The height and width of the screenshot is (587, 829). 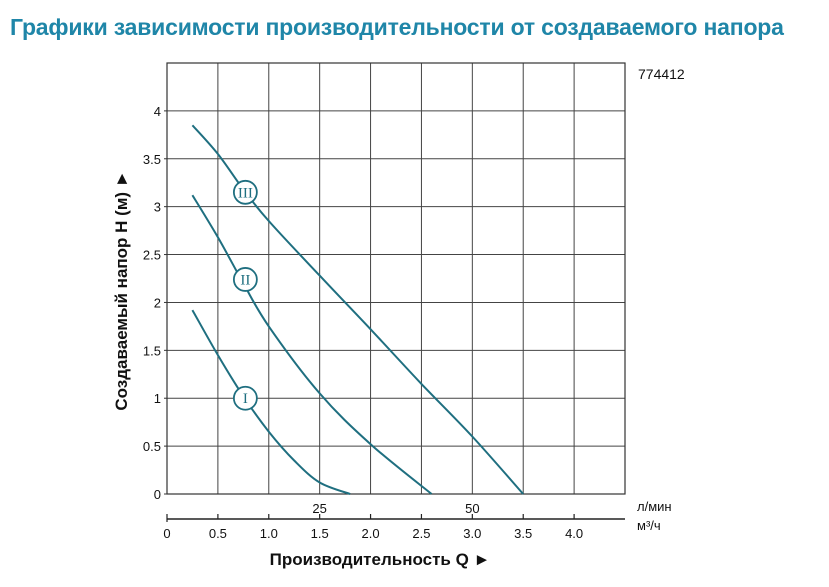 I want to click on curve-label-text: I, so click(x=245, y=399).